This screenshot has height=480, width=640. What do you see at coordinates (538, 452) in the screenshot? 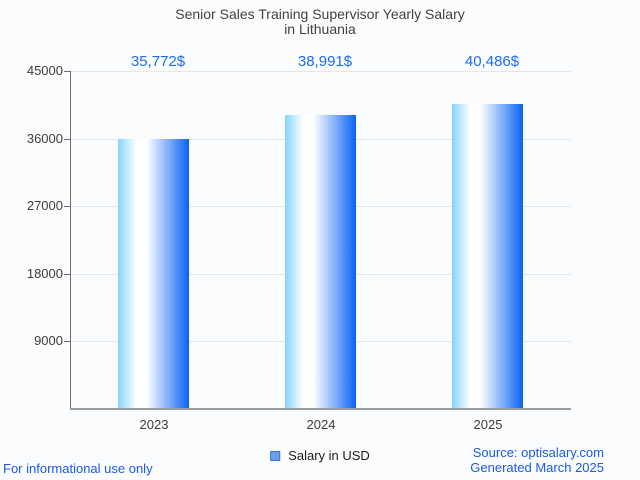
I see `source-text: Source: optisalary.com` at bounding box center [538, 452].